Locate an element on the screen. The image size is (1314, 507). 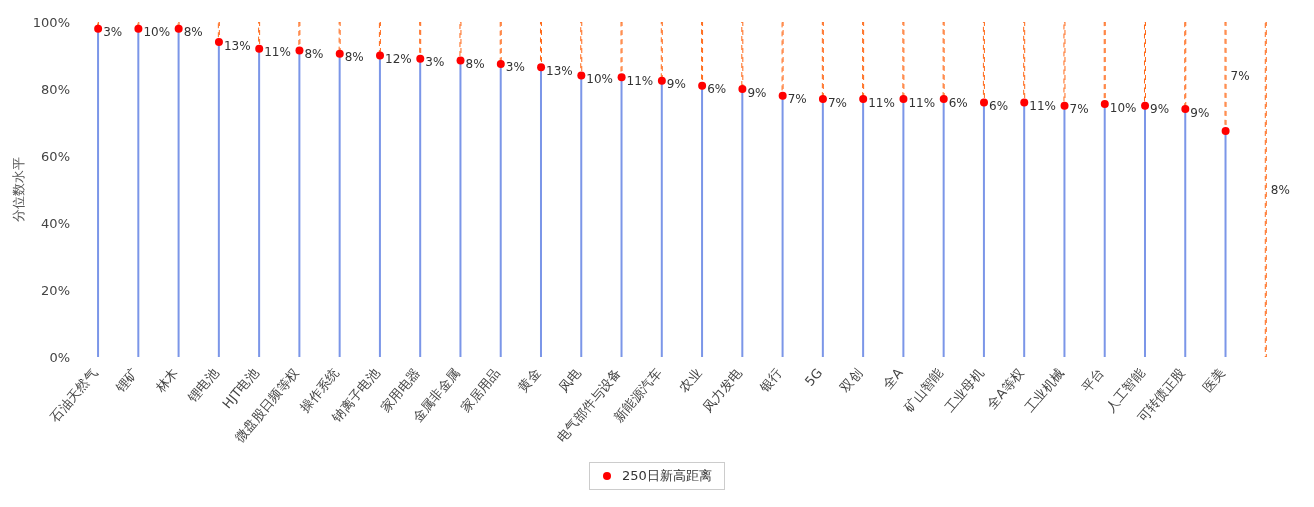
legend-label: 250日新高距离 is located at coordinates (666, 476).